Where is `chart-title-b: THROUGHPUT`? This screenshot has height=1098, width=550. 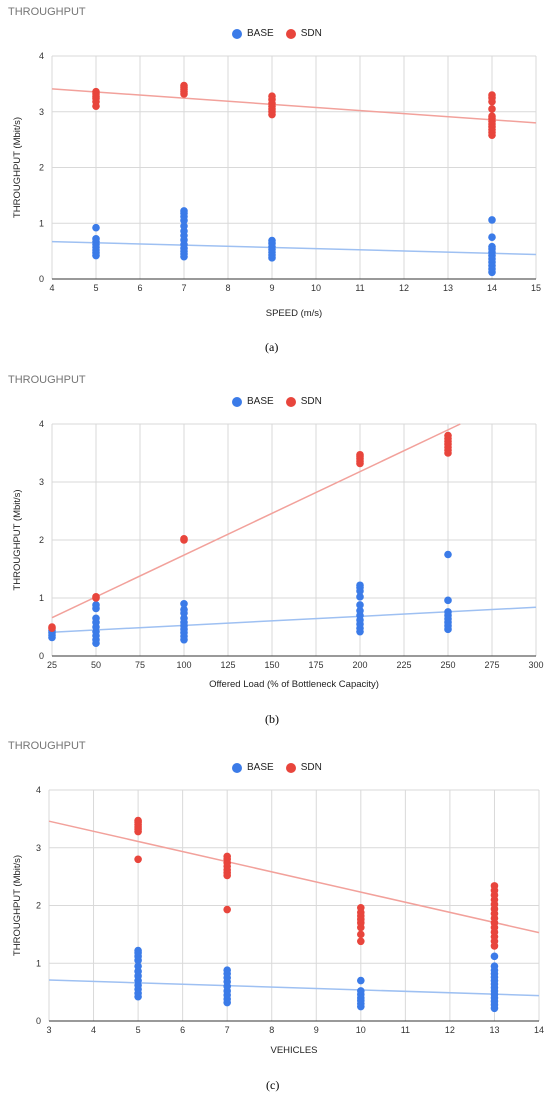 chart-title-b: THROUGHPUT is located at coordinates (47, 380).